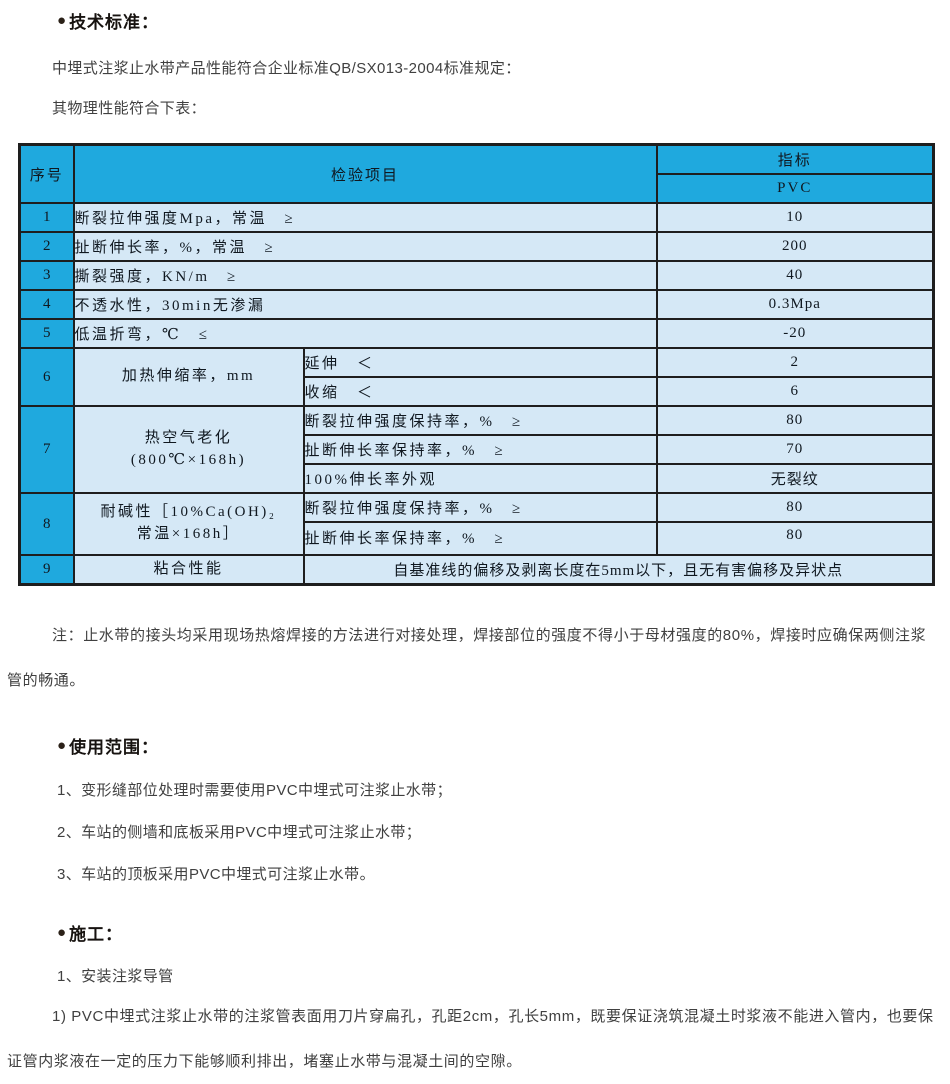  I want to click on row-no: 6, so click(46, 377).